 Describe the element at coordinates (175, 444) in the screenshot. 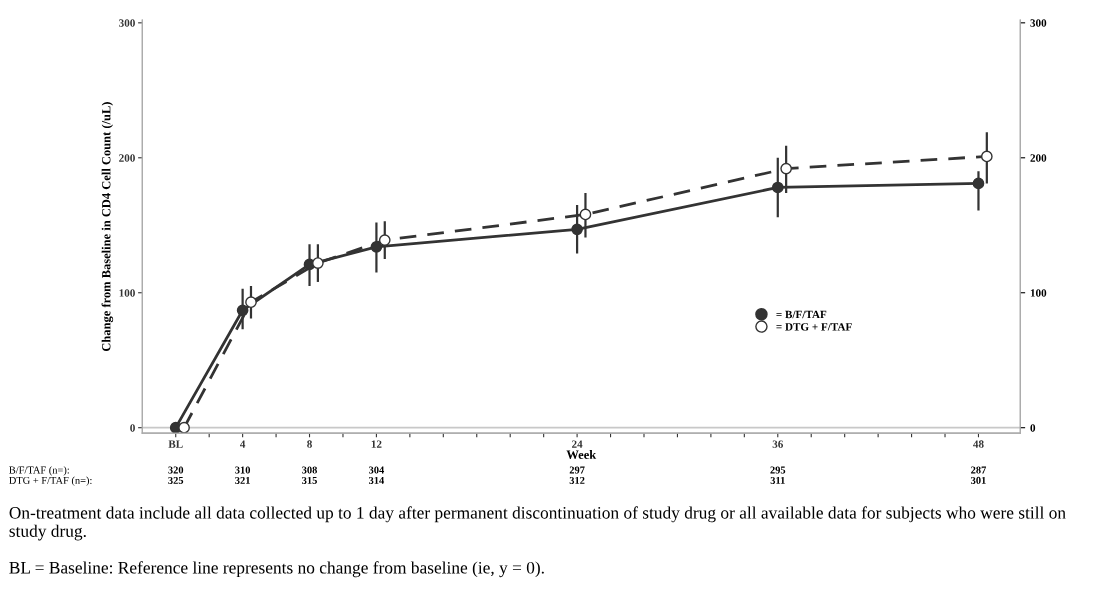

I see `x-tick-label: BL` at that location.